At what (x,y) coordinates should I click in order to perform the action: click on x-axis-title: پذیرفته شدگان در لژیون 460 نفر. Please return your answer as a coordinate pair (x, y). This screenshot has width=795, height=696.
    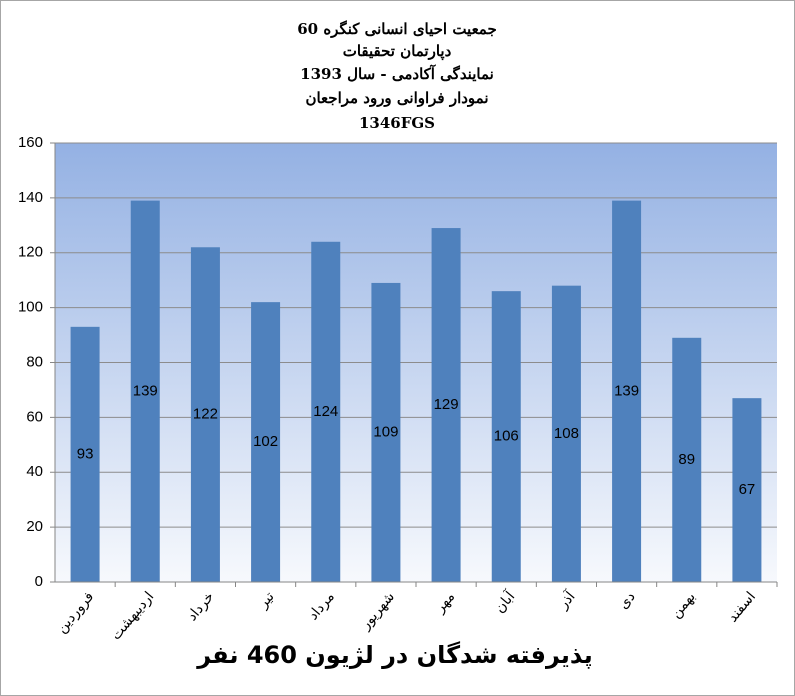
    Looking at the image, I should click on (394, 655).